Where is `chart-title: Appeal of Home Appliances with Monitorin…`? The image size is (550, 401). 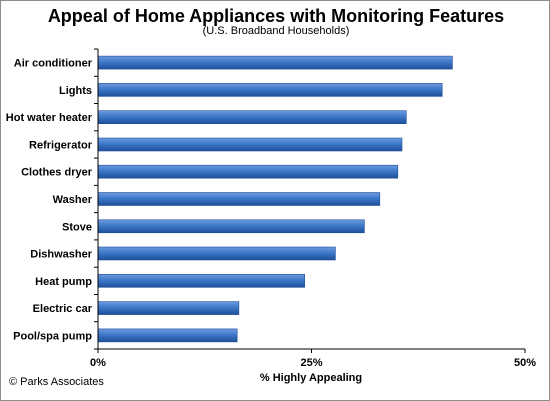
chart-title: Appeal of Home Appliances with Monitorin… is located at coordinates (276, 16).